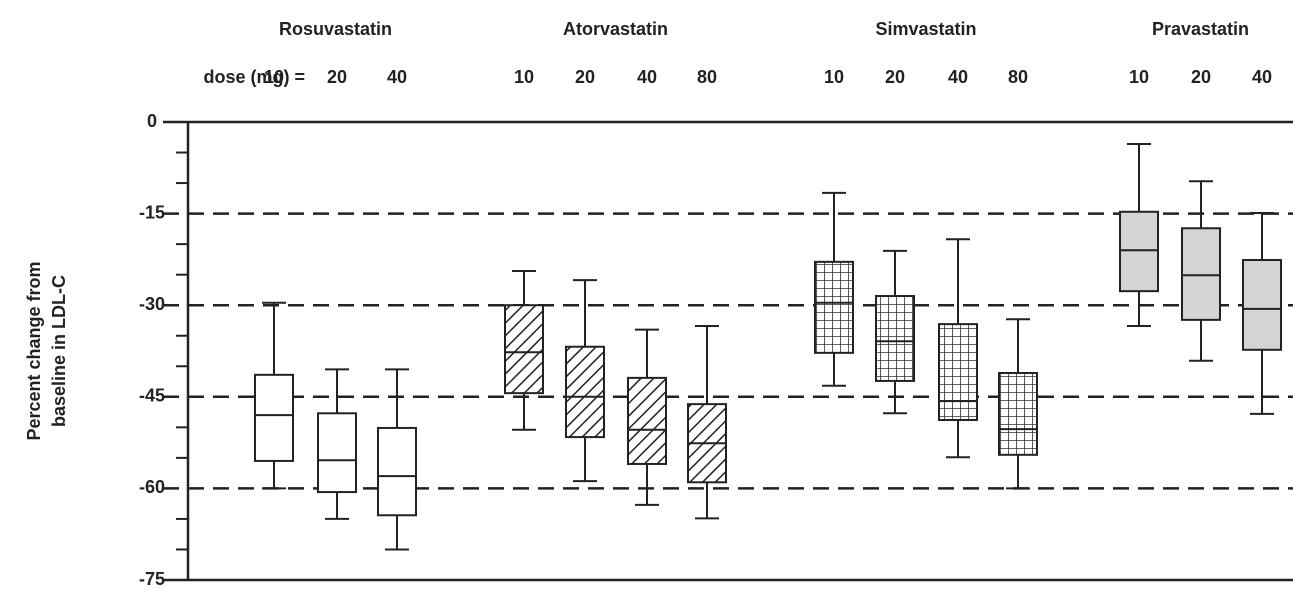 Image resolution: width=1293 pixels, height=590 pixels. What do you see at coordinates (615, 29) in the screenshot?
I see `group-title: Atorvastatin` at bounding box center [615, 29].